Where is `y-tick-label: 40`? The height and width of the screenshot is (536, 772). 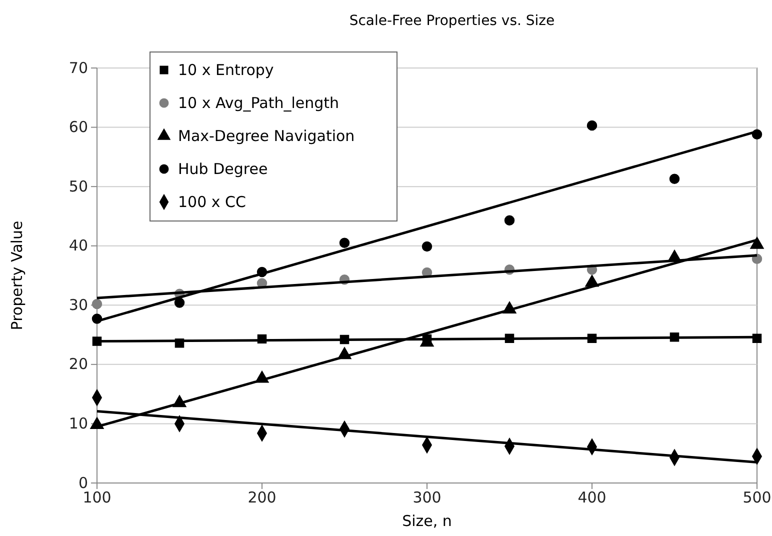
y-tick-label: 40 is located at coordinates (78, 245).